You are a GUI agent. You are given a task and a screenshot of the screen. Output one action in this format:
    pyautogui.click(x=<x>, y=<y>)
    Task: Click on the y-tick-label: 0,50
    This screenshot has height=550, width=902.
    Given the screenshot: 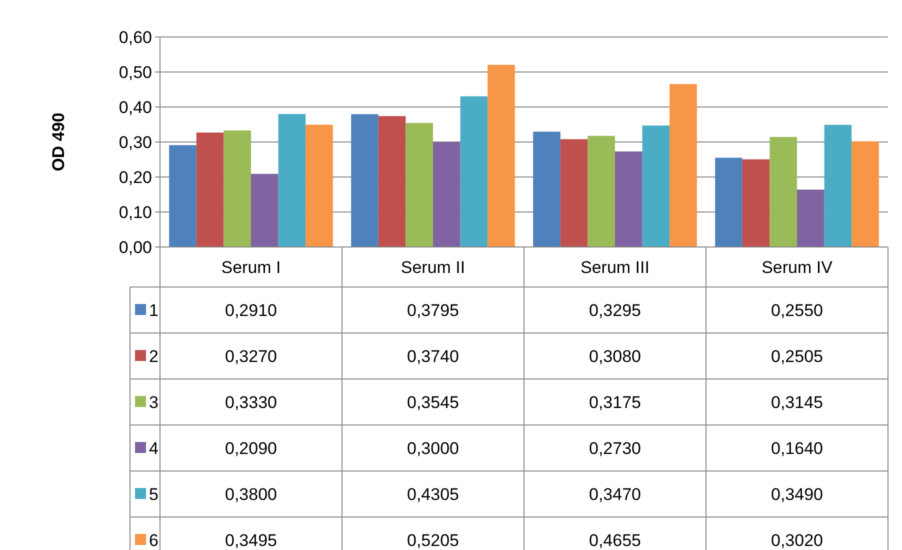 What is the action you would take?
    pyautogui.click(x=135, y=72)
    